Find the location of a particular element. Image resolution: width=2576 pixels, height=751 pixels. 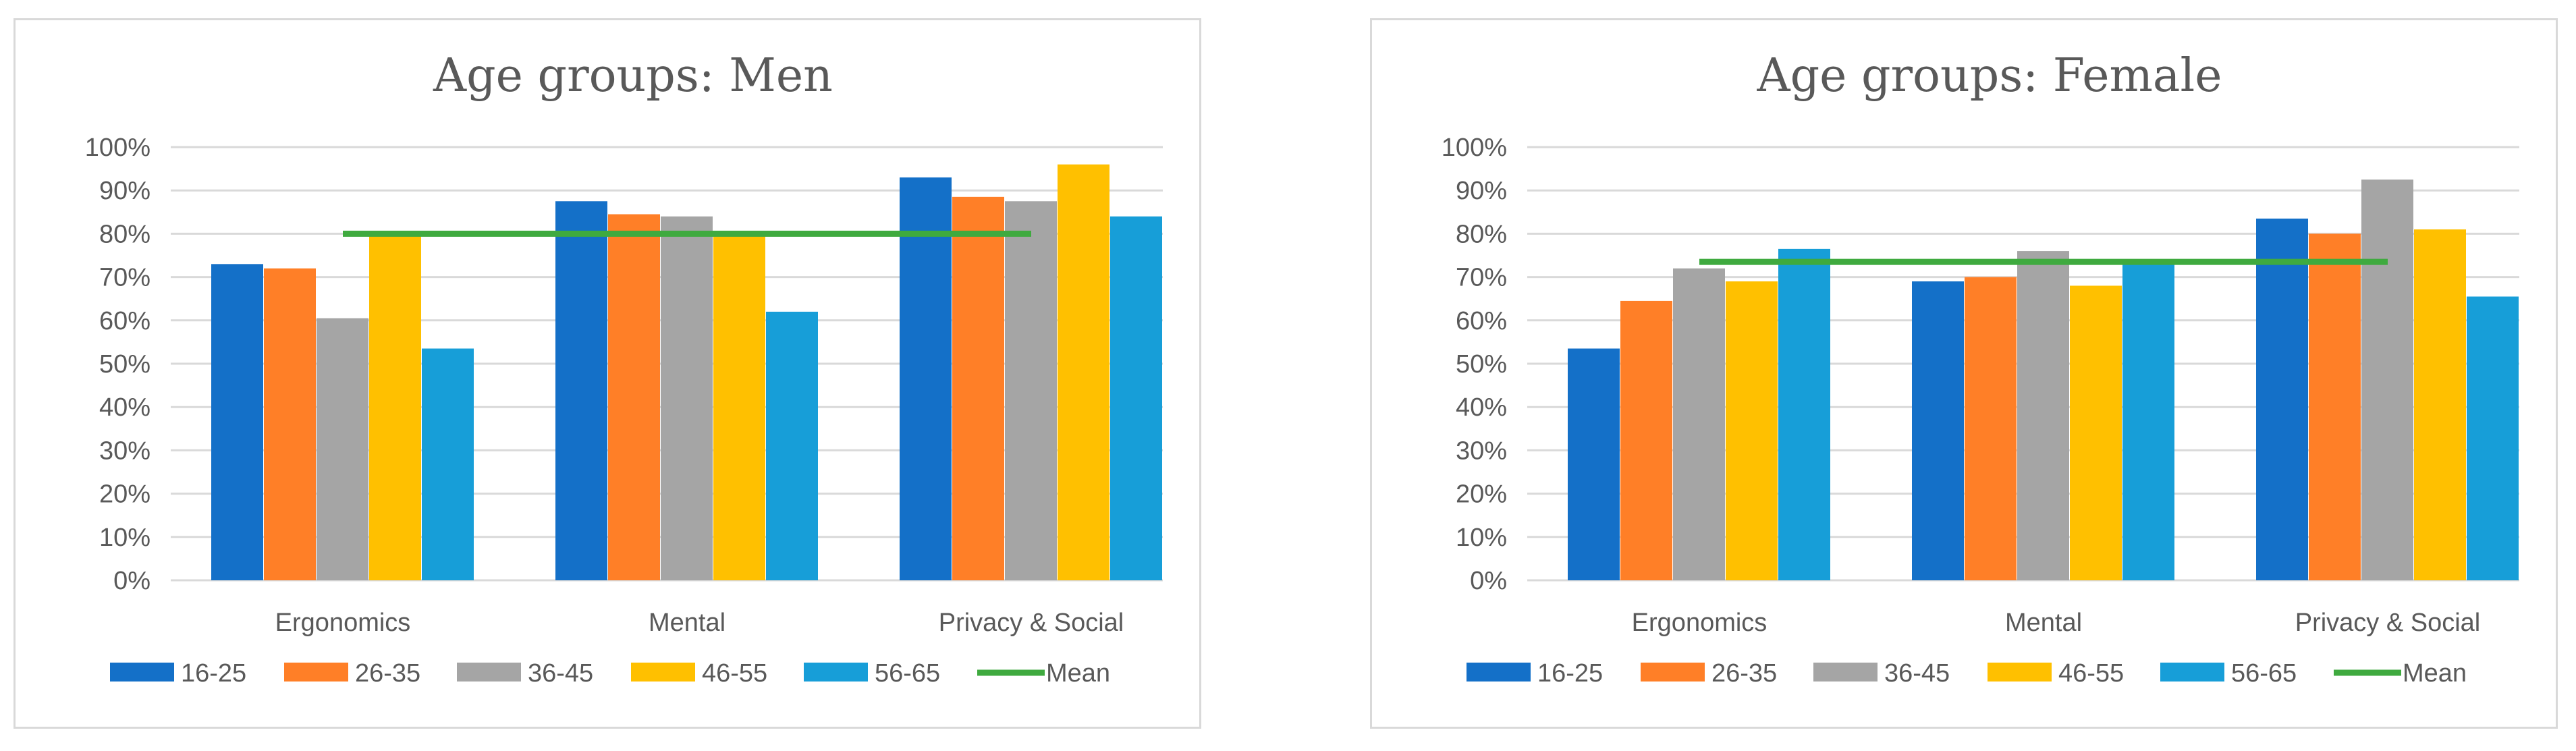

chart-title: Age groups: Men is located at coordinates (633, 76).